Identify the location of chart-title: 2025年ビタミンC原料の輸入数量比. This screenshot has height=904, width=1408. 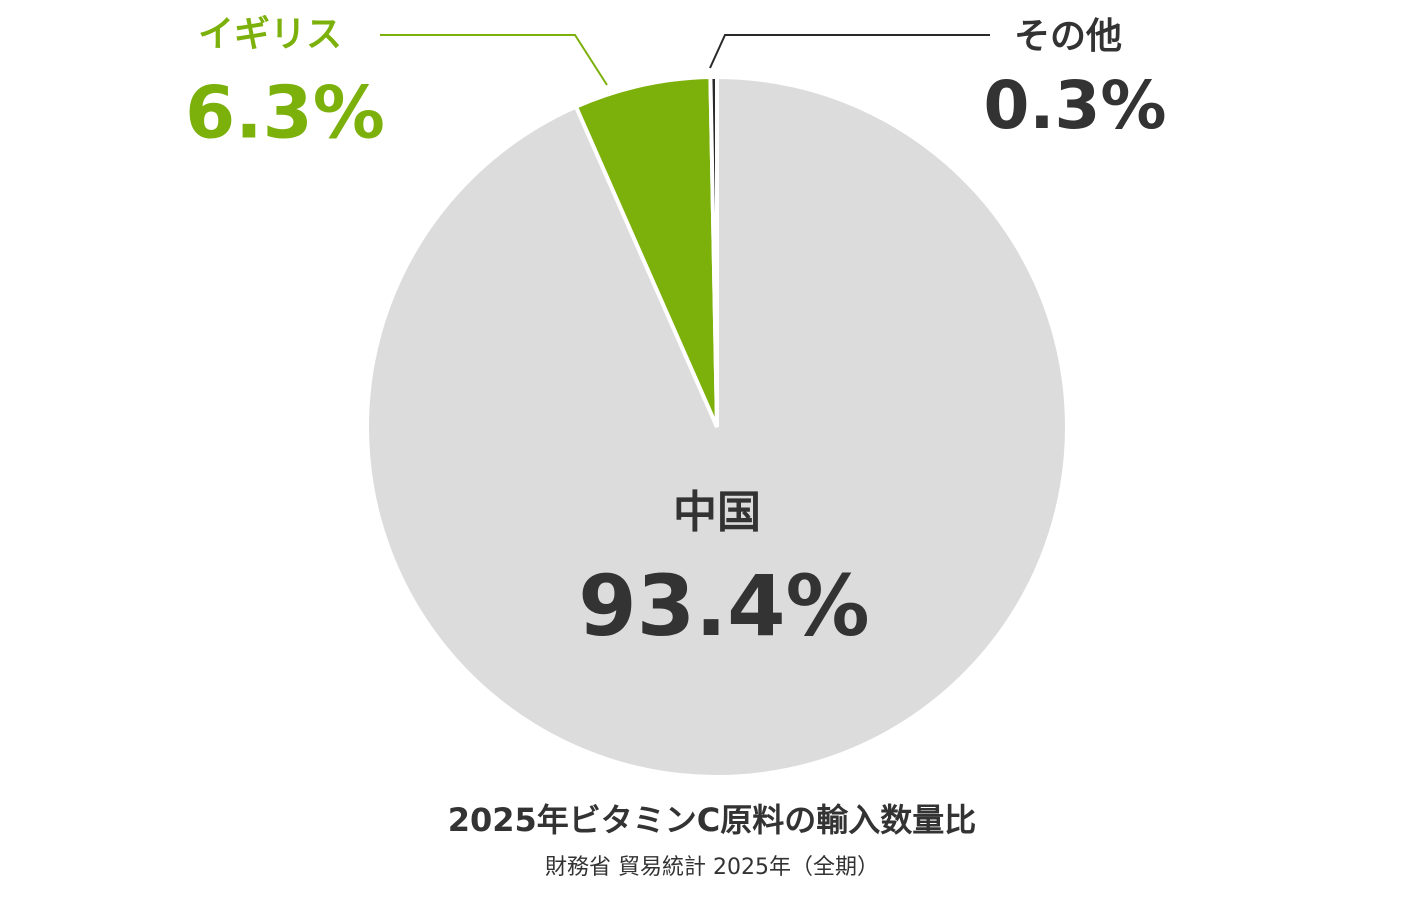
(712, 820).